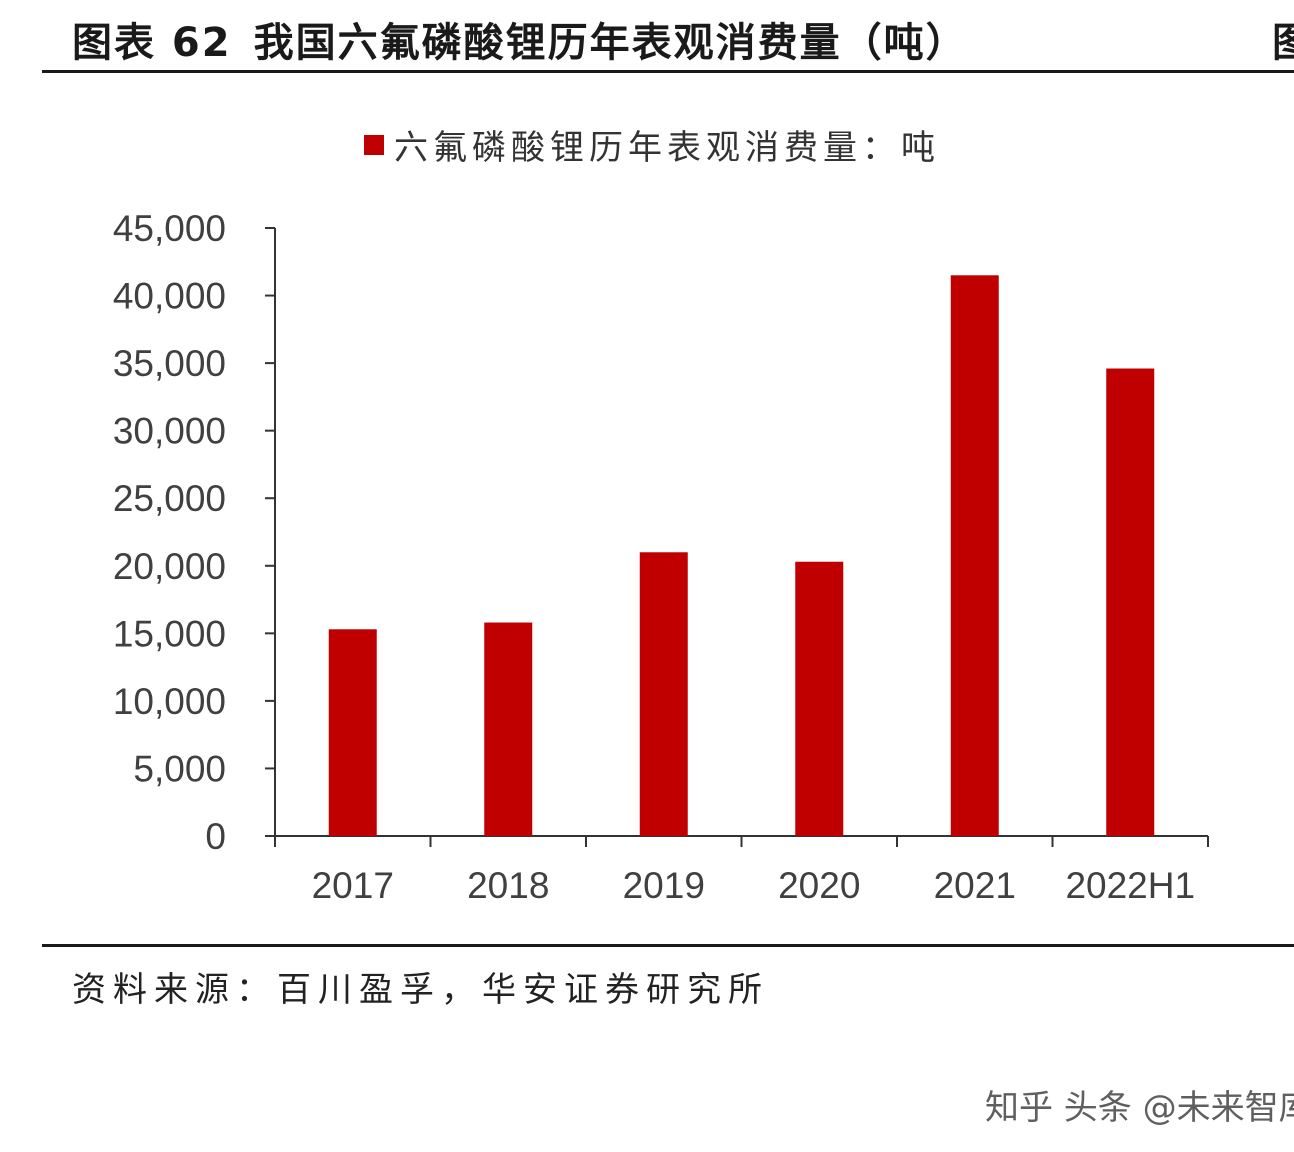  I want to click on y-tick-label: 10,000, so click(169, 701).